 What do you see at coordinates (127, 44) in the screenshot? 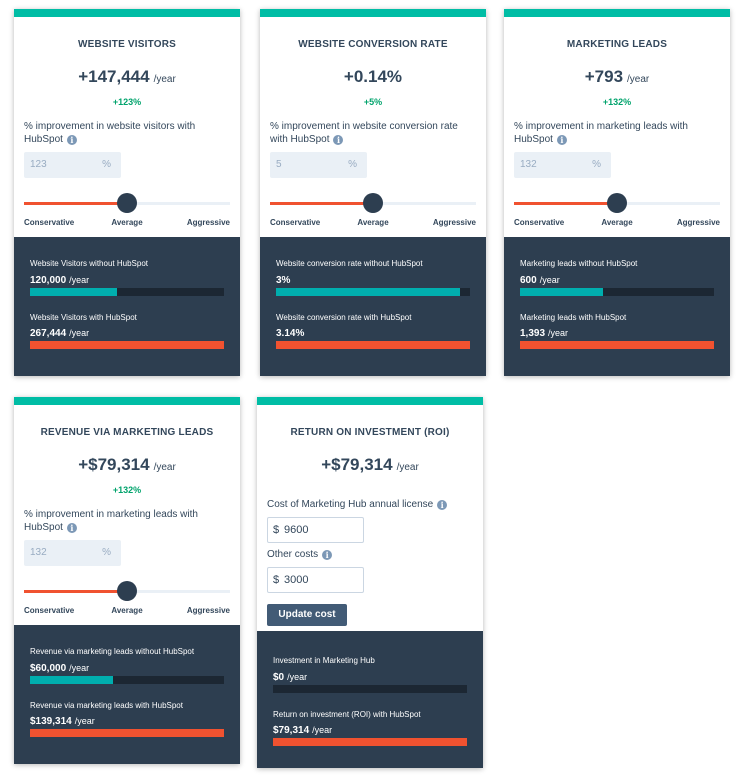
I see `card-title: WEBSITE VISITORS` at bounding box center [127, 44].